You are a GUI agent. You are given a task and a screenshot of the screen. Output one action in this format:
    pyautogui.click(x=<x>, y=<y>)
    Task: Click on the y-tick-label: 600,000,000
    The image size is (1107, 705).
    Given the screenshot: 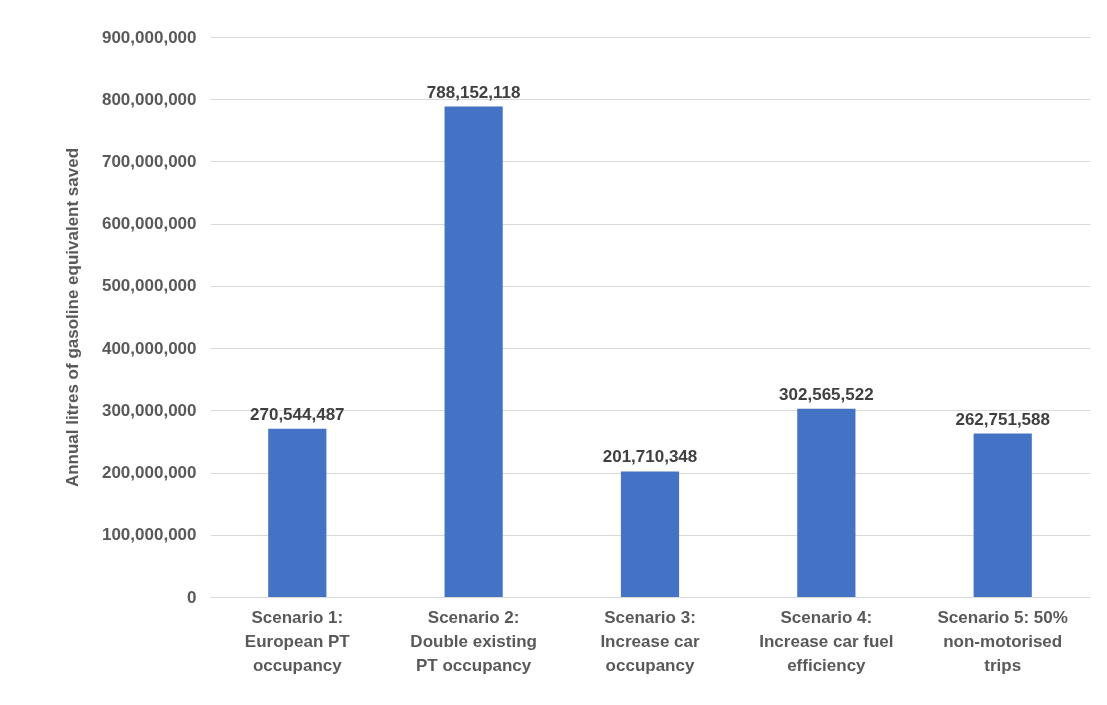 What is the action you would take?
    pyautogui.click(x=149, y=224)
    